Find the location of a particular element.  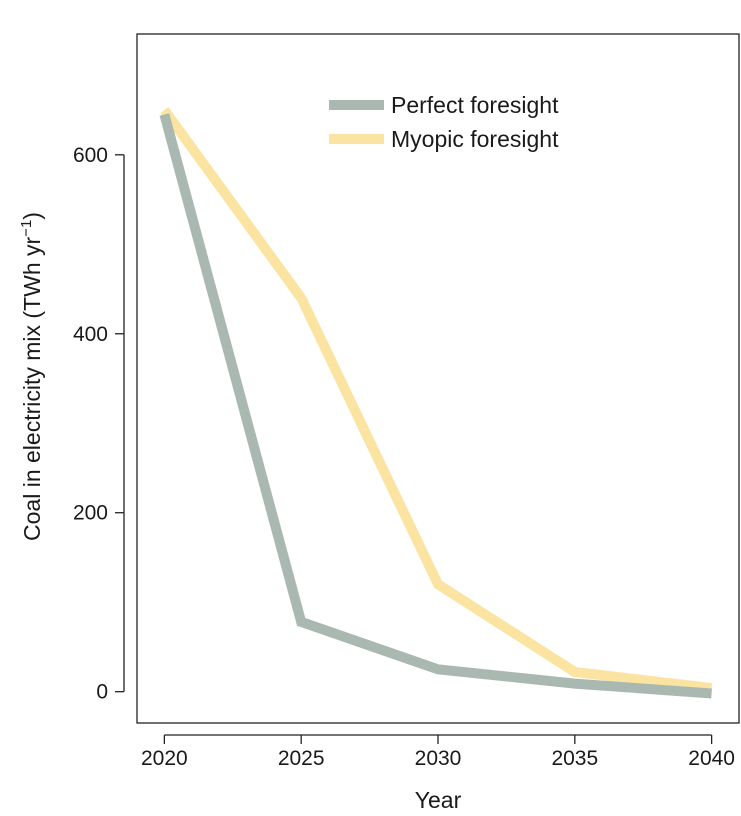

x-tick-label: 2040 is located at coordinates (711, 758).